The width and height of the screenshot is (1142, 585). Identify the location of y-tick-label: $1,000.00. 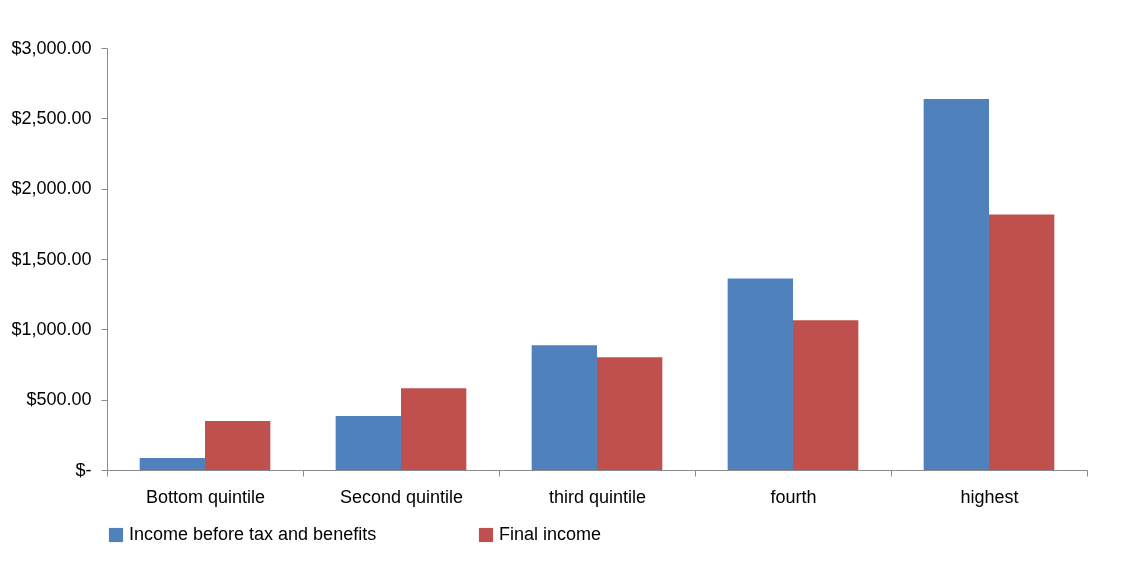
(51, 328).